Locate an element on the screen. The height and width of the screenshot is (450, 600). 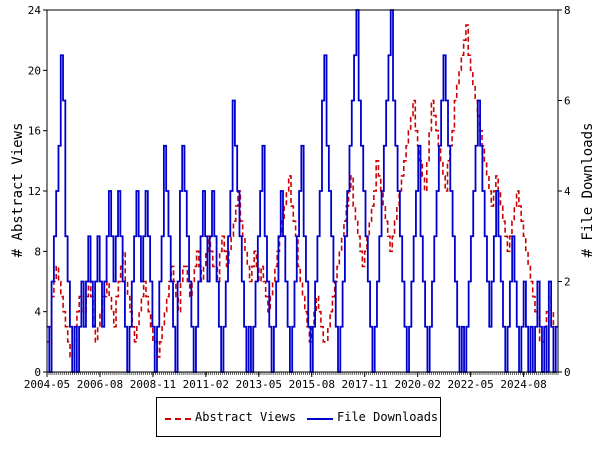
left-tick-label: 0 is located at coordinates (37, 372).